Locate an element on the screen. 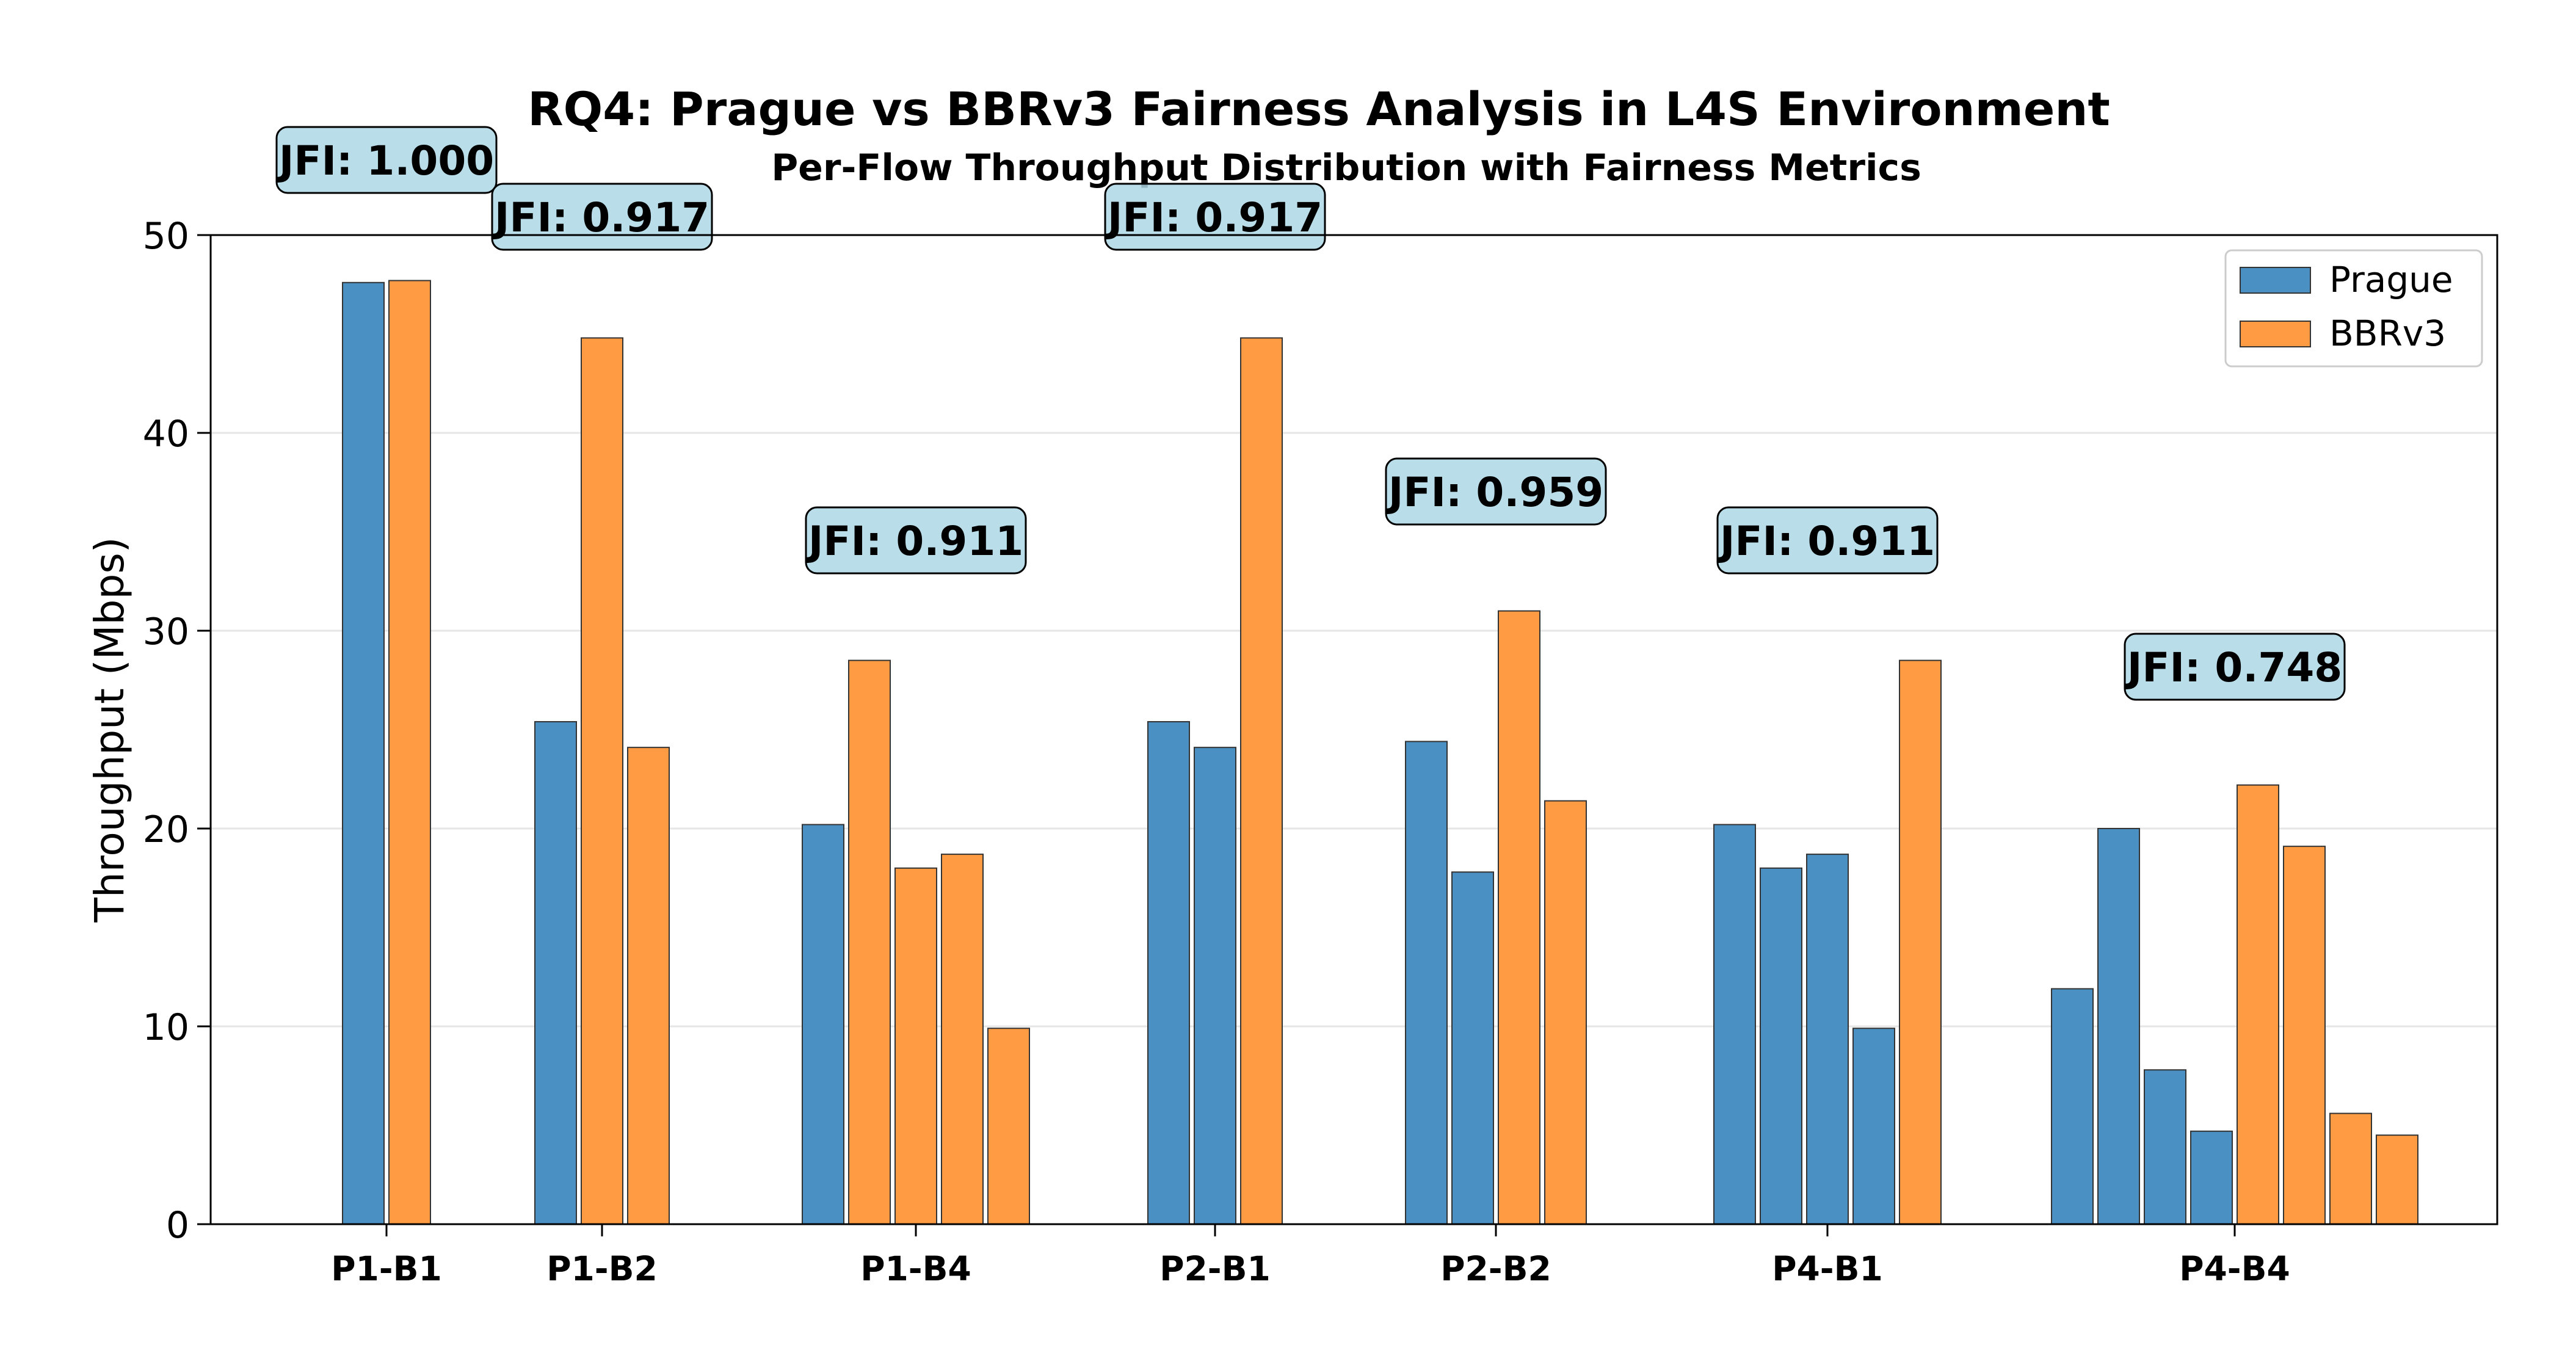 This screenshot has width=2576, height=1364. legend-swatch-BBRv3 is located at coordinates (2275, 334).